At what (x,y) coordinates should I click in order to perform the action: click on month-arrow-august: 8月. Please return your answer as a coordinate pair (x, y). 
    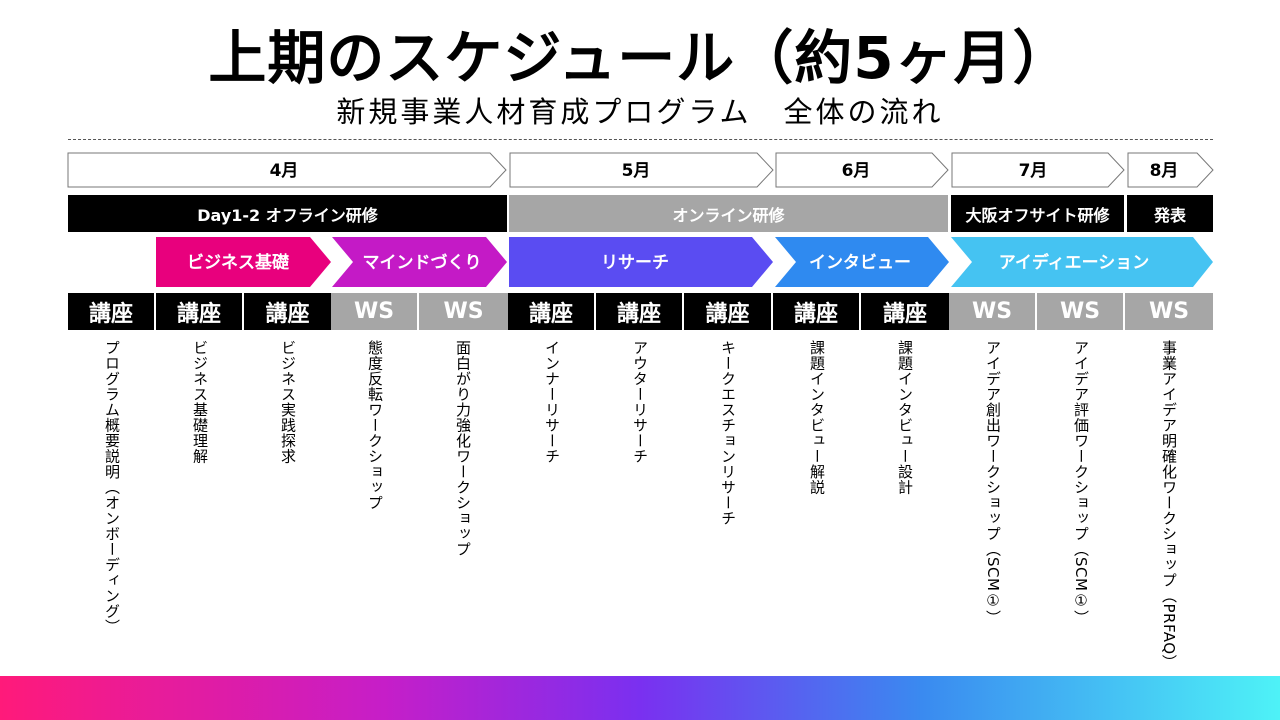
    Looking at the image, I should click on (1170, 170).